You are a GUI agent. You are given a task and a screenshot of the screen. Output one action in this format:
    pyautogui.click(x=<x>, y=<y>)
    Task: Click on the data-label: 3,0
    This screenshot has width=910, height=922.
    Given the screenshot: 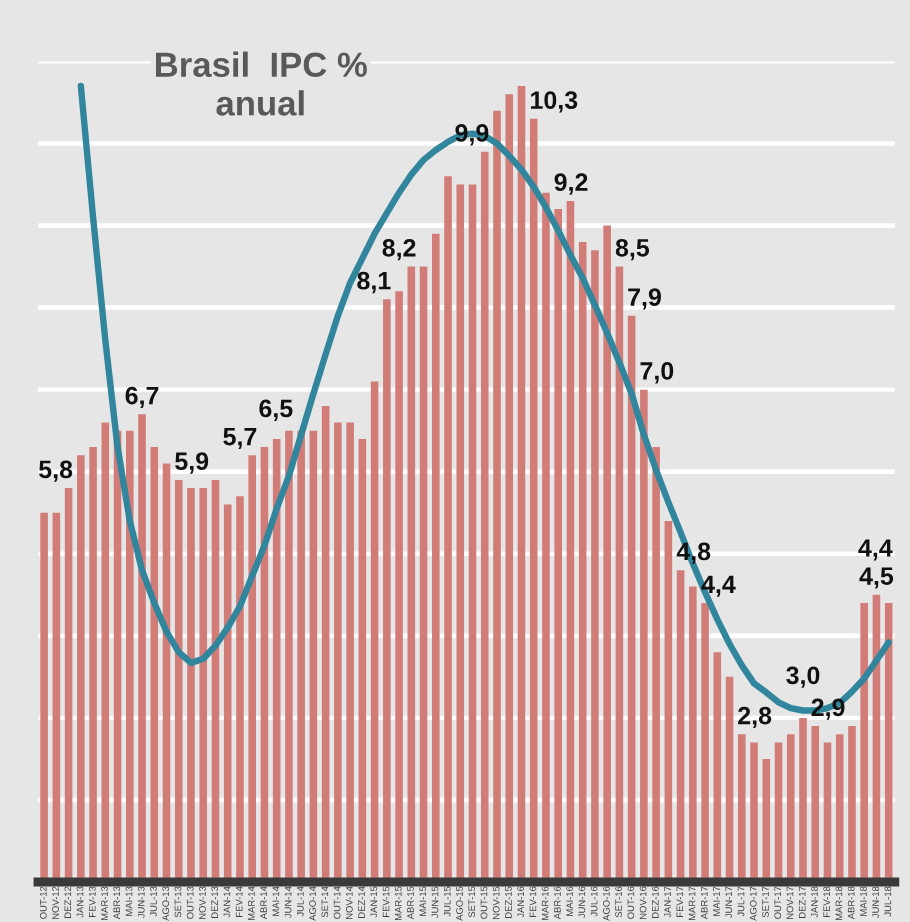 What is the action you would take?
    pyautogui.click(x=803, y=677)
    